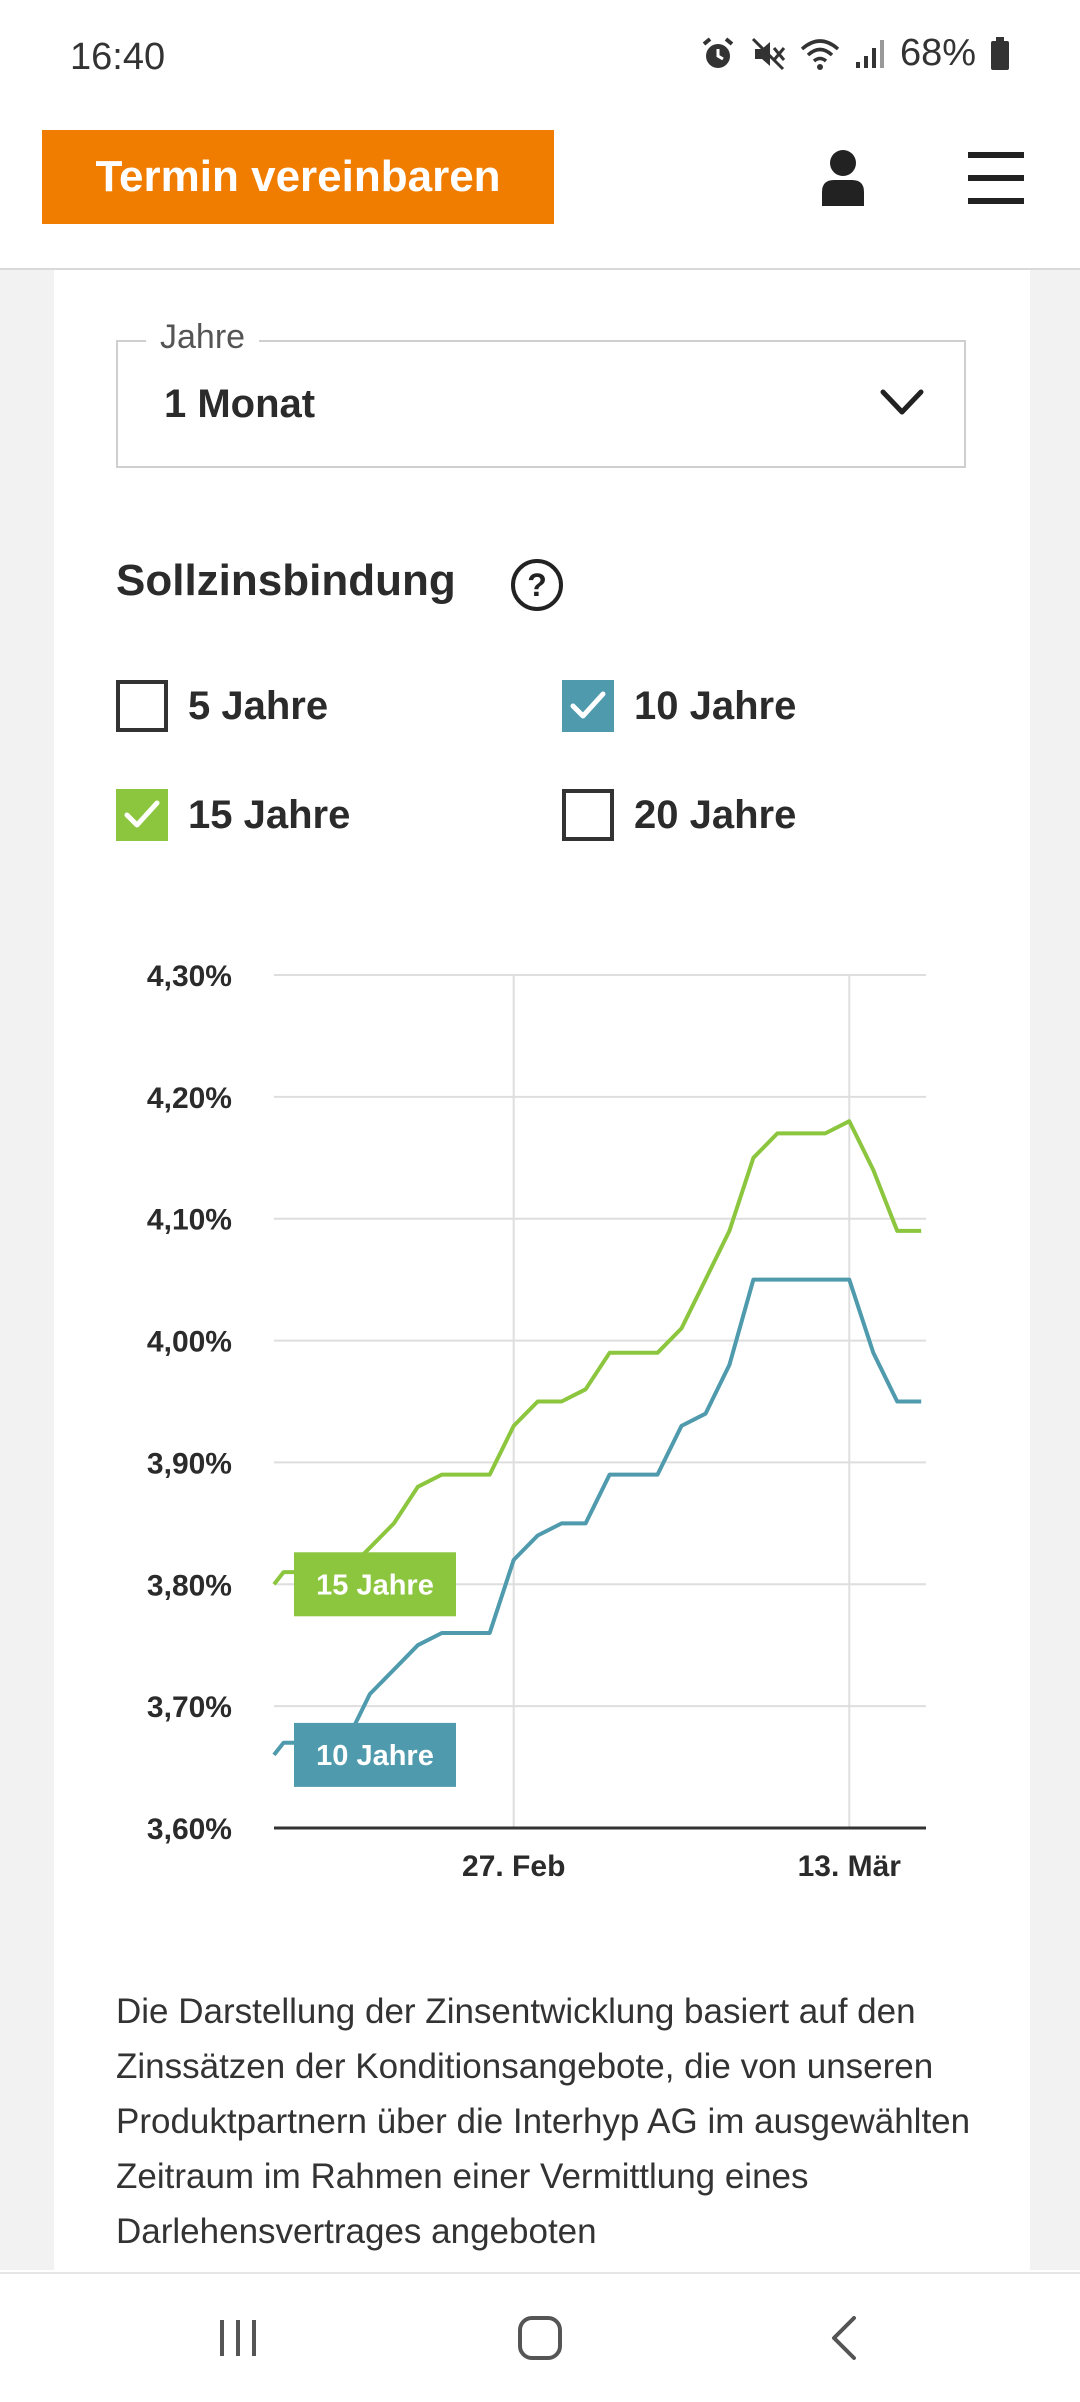 The height and width of the screenshot is (2402, 1080). I want to click on checkbox-10-jahre-box, so click(588, 706).